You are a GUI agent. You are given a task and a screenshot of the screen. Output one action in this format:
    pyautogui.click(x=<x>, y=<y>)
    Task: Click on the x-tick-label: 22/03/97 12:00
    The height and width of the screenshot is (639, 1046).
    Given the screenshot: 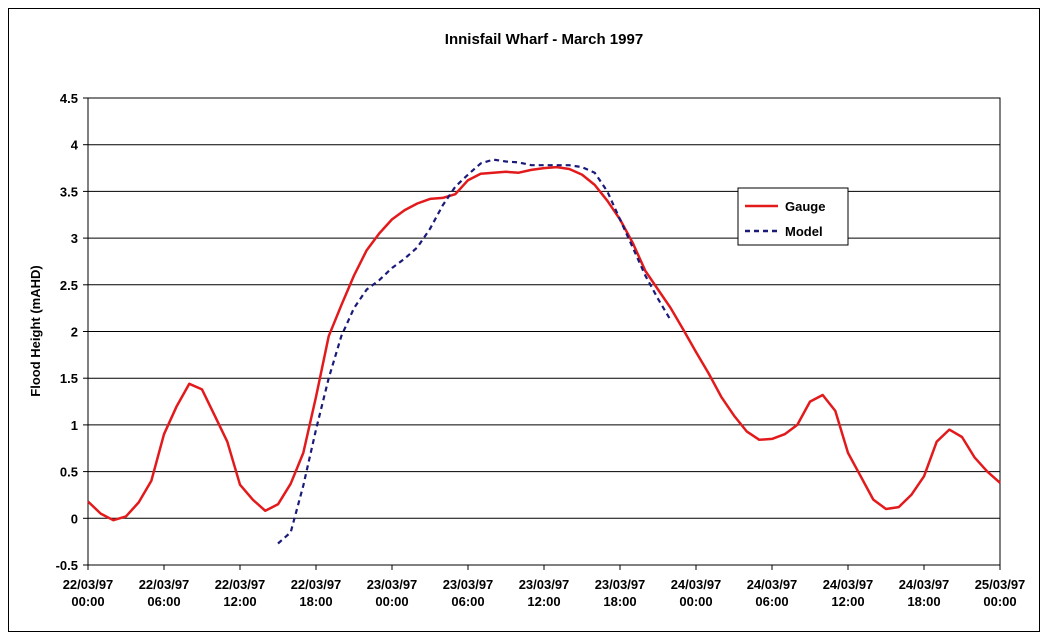 What is the action you would take?
    pyautogui.click(x=240, y=593)
    